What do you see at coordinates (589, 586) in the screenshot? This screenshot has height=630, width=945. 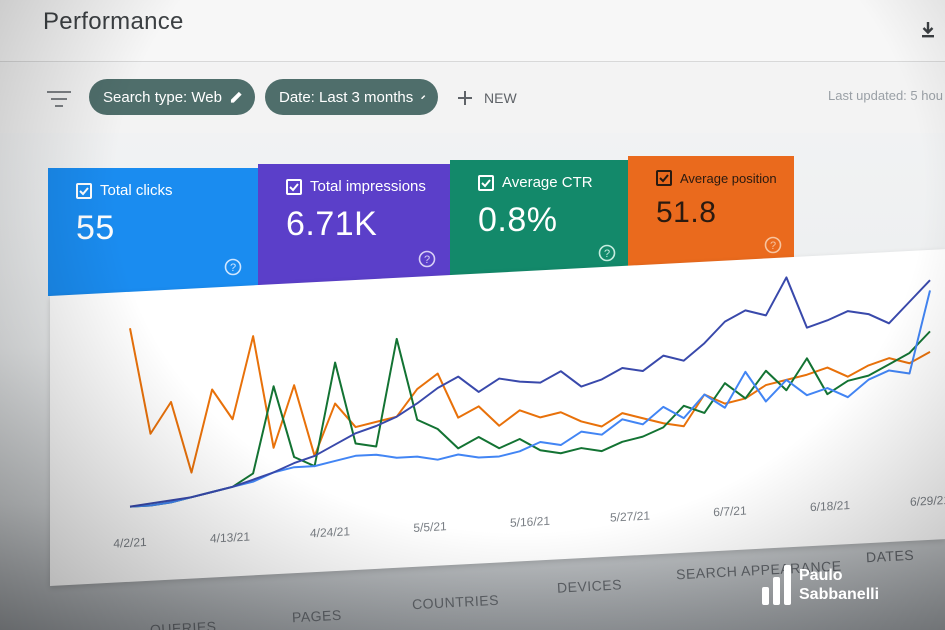 I see `tab-devices: DEVICES` at bounding box center [589, 586].